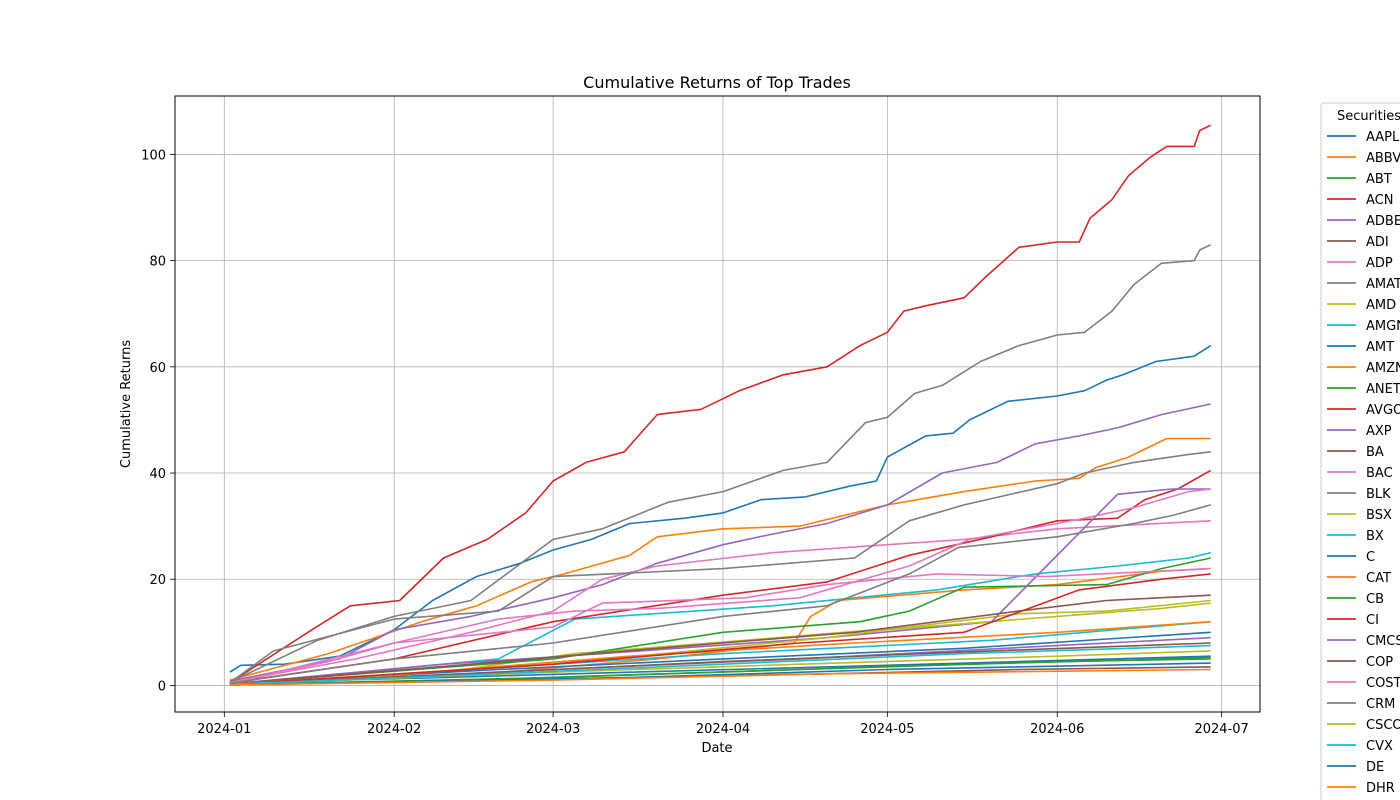 This screenshot has height=800, width=1400. Describe the element at coordinates (1355, 599) in the screenshot. I see `legend-entry-cb: CB` at that location.